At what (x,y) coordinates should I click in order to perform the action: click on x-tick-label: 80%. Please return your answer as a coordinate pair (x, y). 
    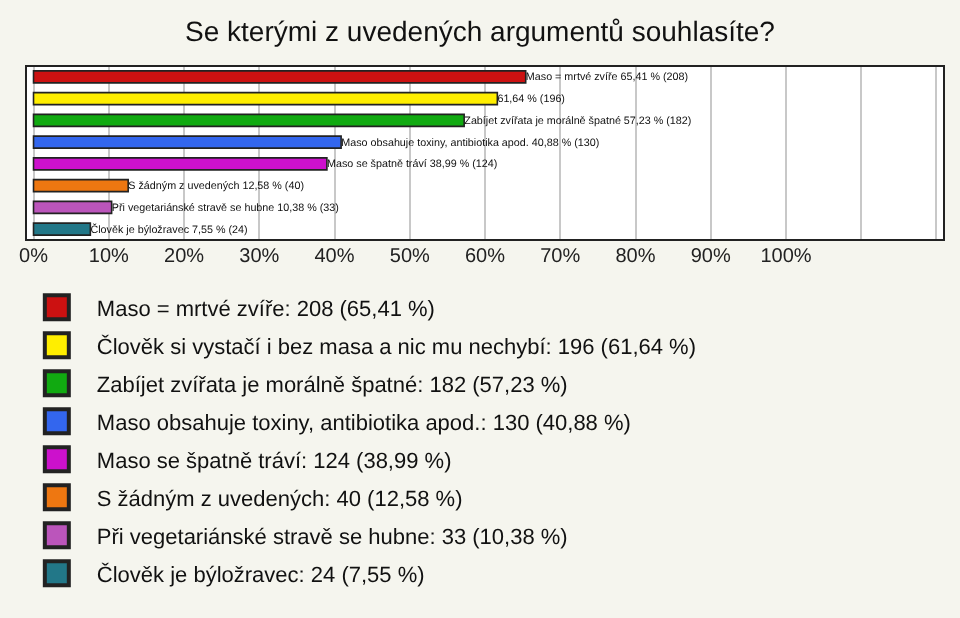
    Looking at the image, I should click on (635, 257).